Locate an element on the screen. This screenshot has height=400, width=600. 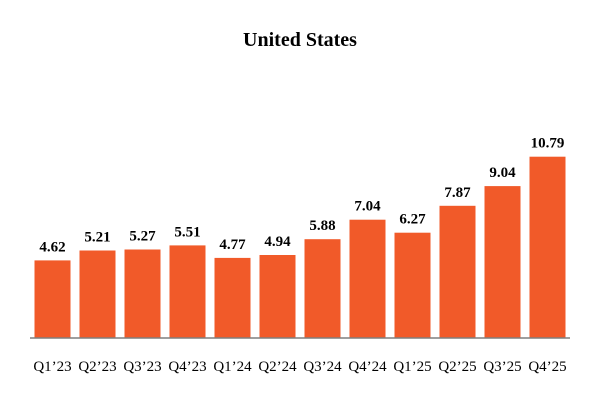
bar-value-label: 6.27 is located at coordinates (412, 220).